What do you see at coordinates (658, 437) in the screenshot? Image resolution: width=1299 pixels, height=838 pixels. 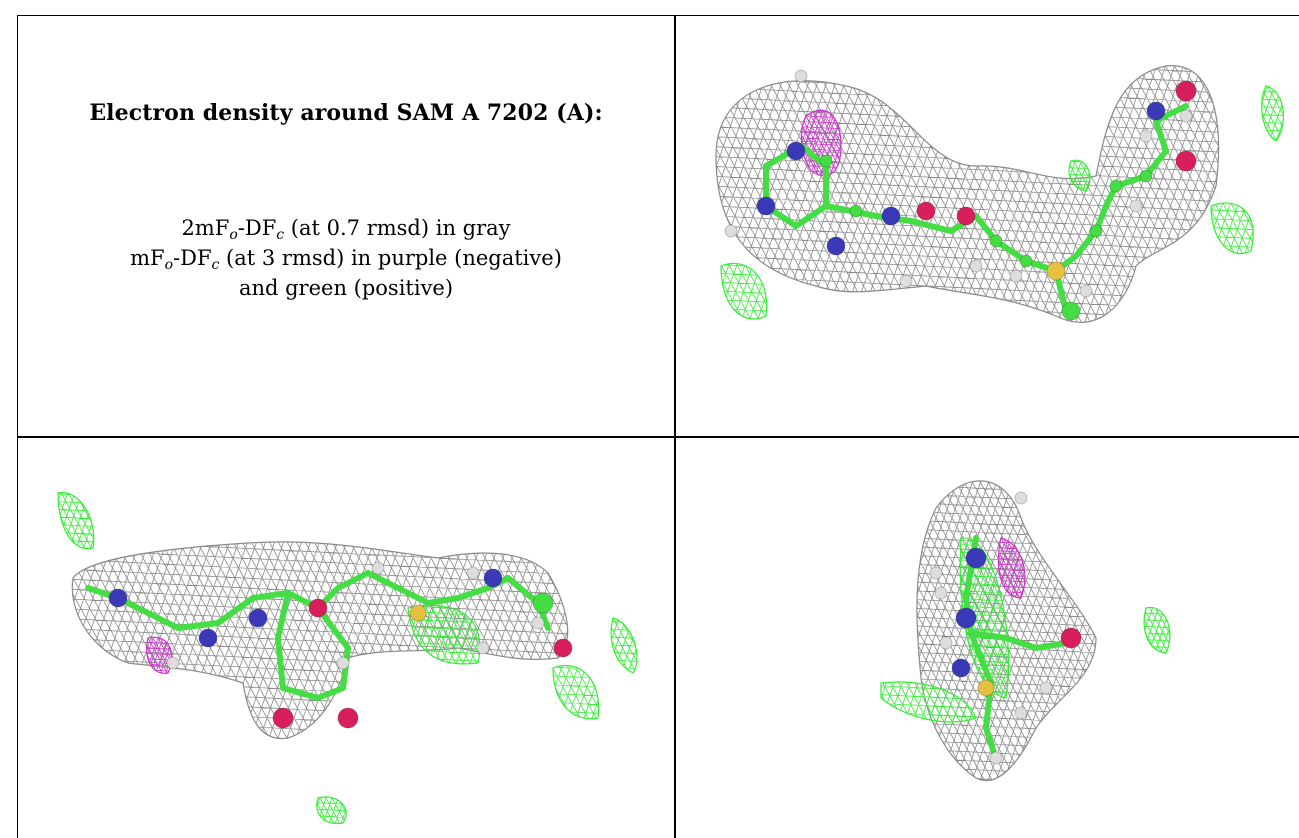 I see `table-divider-horizontal` at bounding box center [658, 437].